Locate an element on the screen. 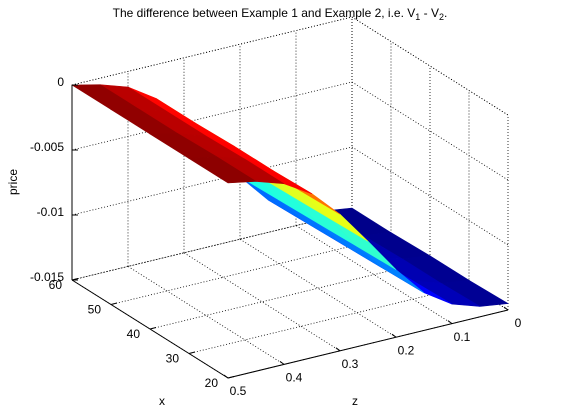  x-tick-label: 40 is located at coordinates (134, 334).